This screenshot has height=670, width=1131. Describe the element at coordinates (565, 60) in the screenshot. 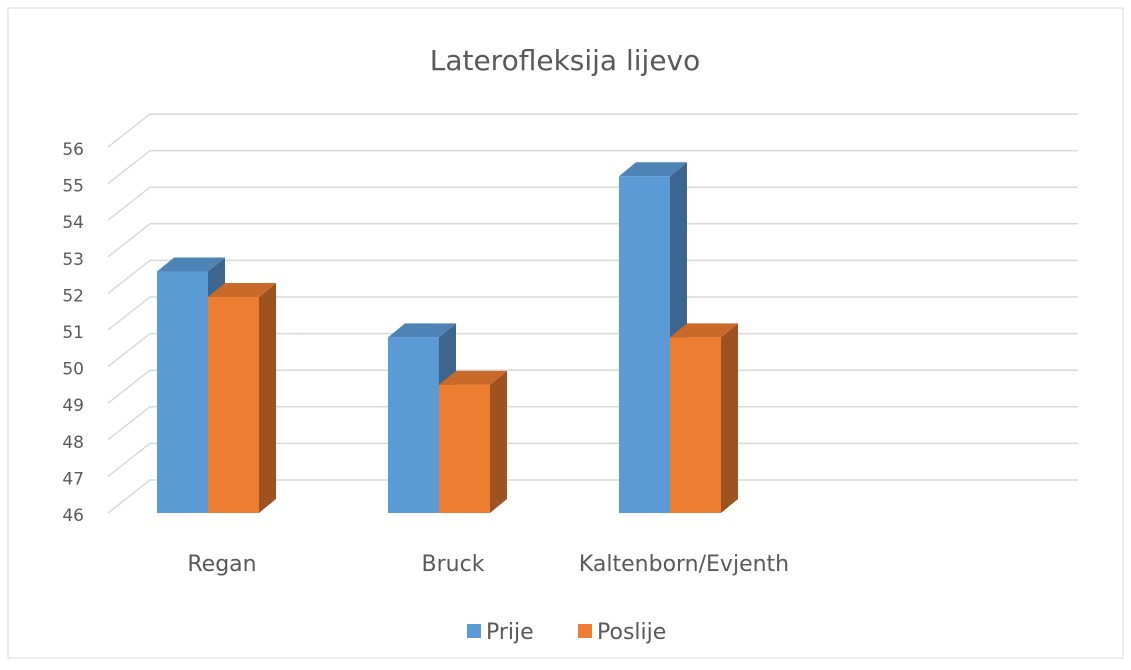

I see `chart-title: Laterofleksija lijevo` at that location.